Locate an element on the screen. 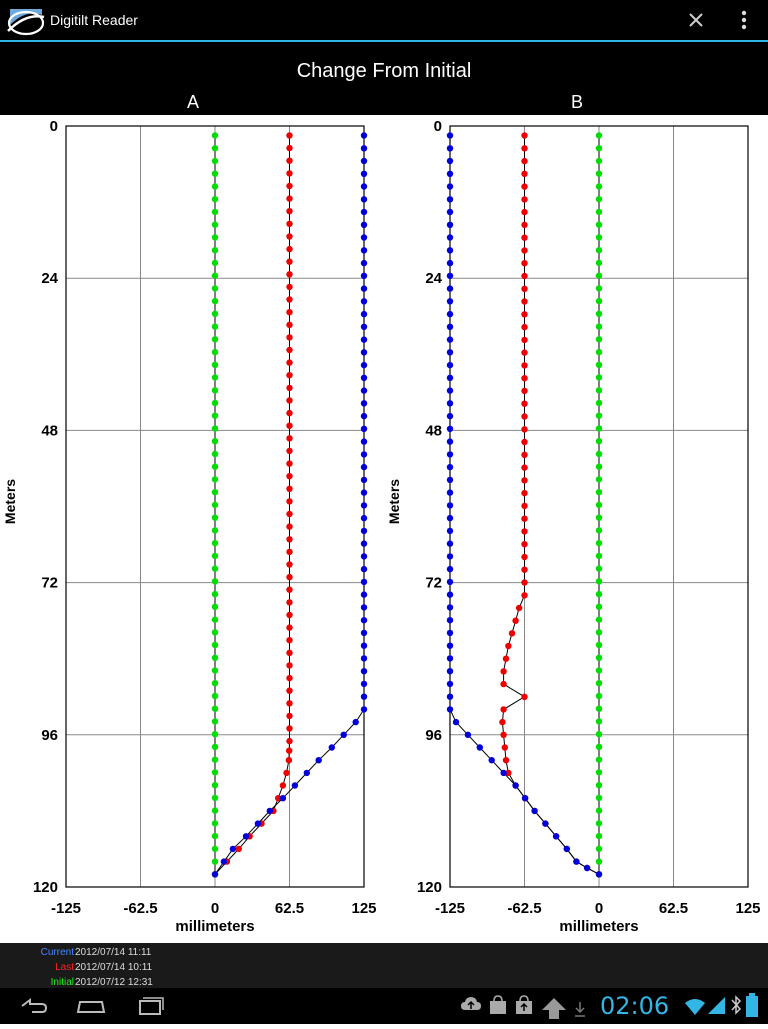  overflow-menu-button is located at coordinates (744, 20).